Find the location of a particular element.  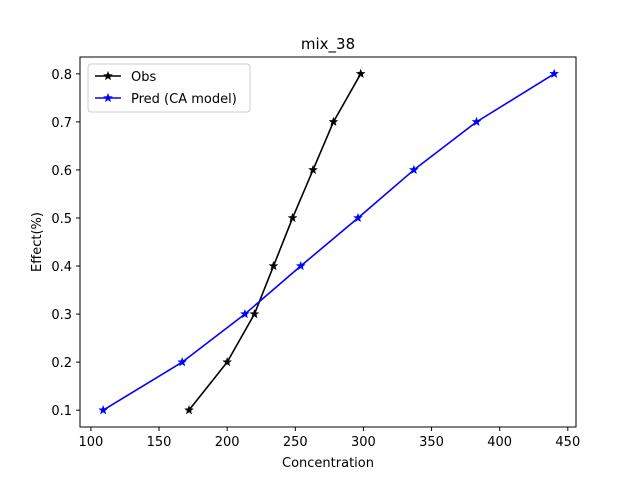

x-tick-label: 350 is located at coordinates (431, 442).